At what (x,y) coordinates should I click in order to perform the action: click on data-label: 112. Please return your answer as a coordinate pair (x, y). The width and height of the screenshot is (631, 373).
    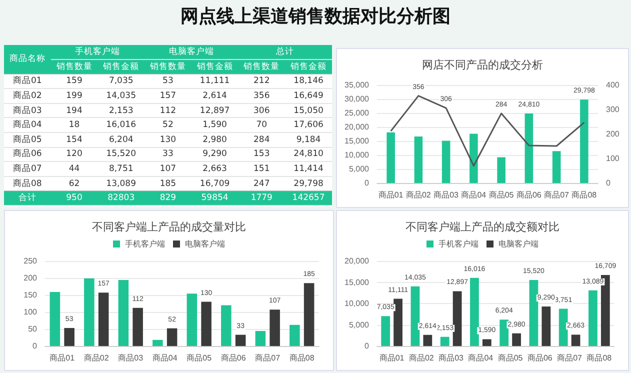
    Looking at the image, I should click on (168, 110).